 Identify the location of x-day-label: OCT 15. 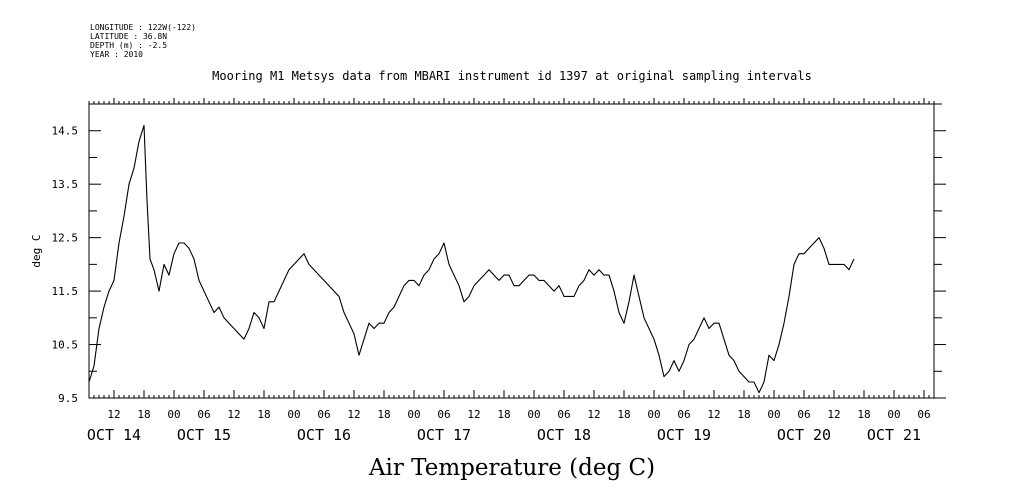
(204, 435).